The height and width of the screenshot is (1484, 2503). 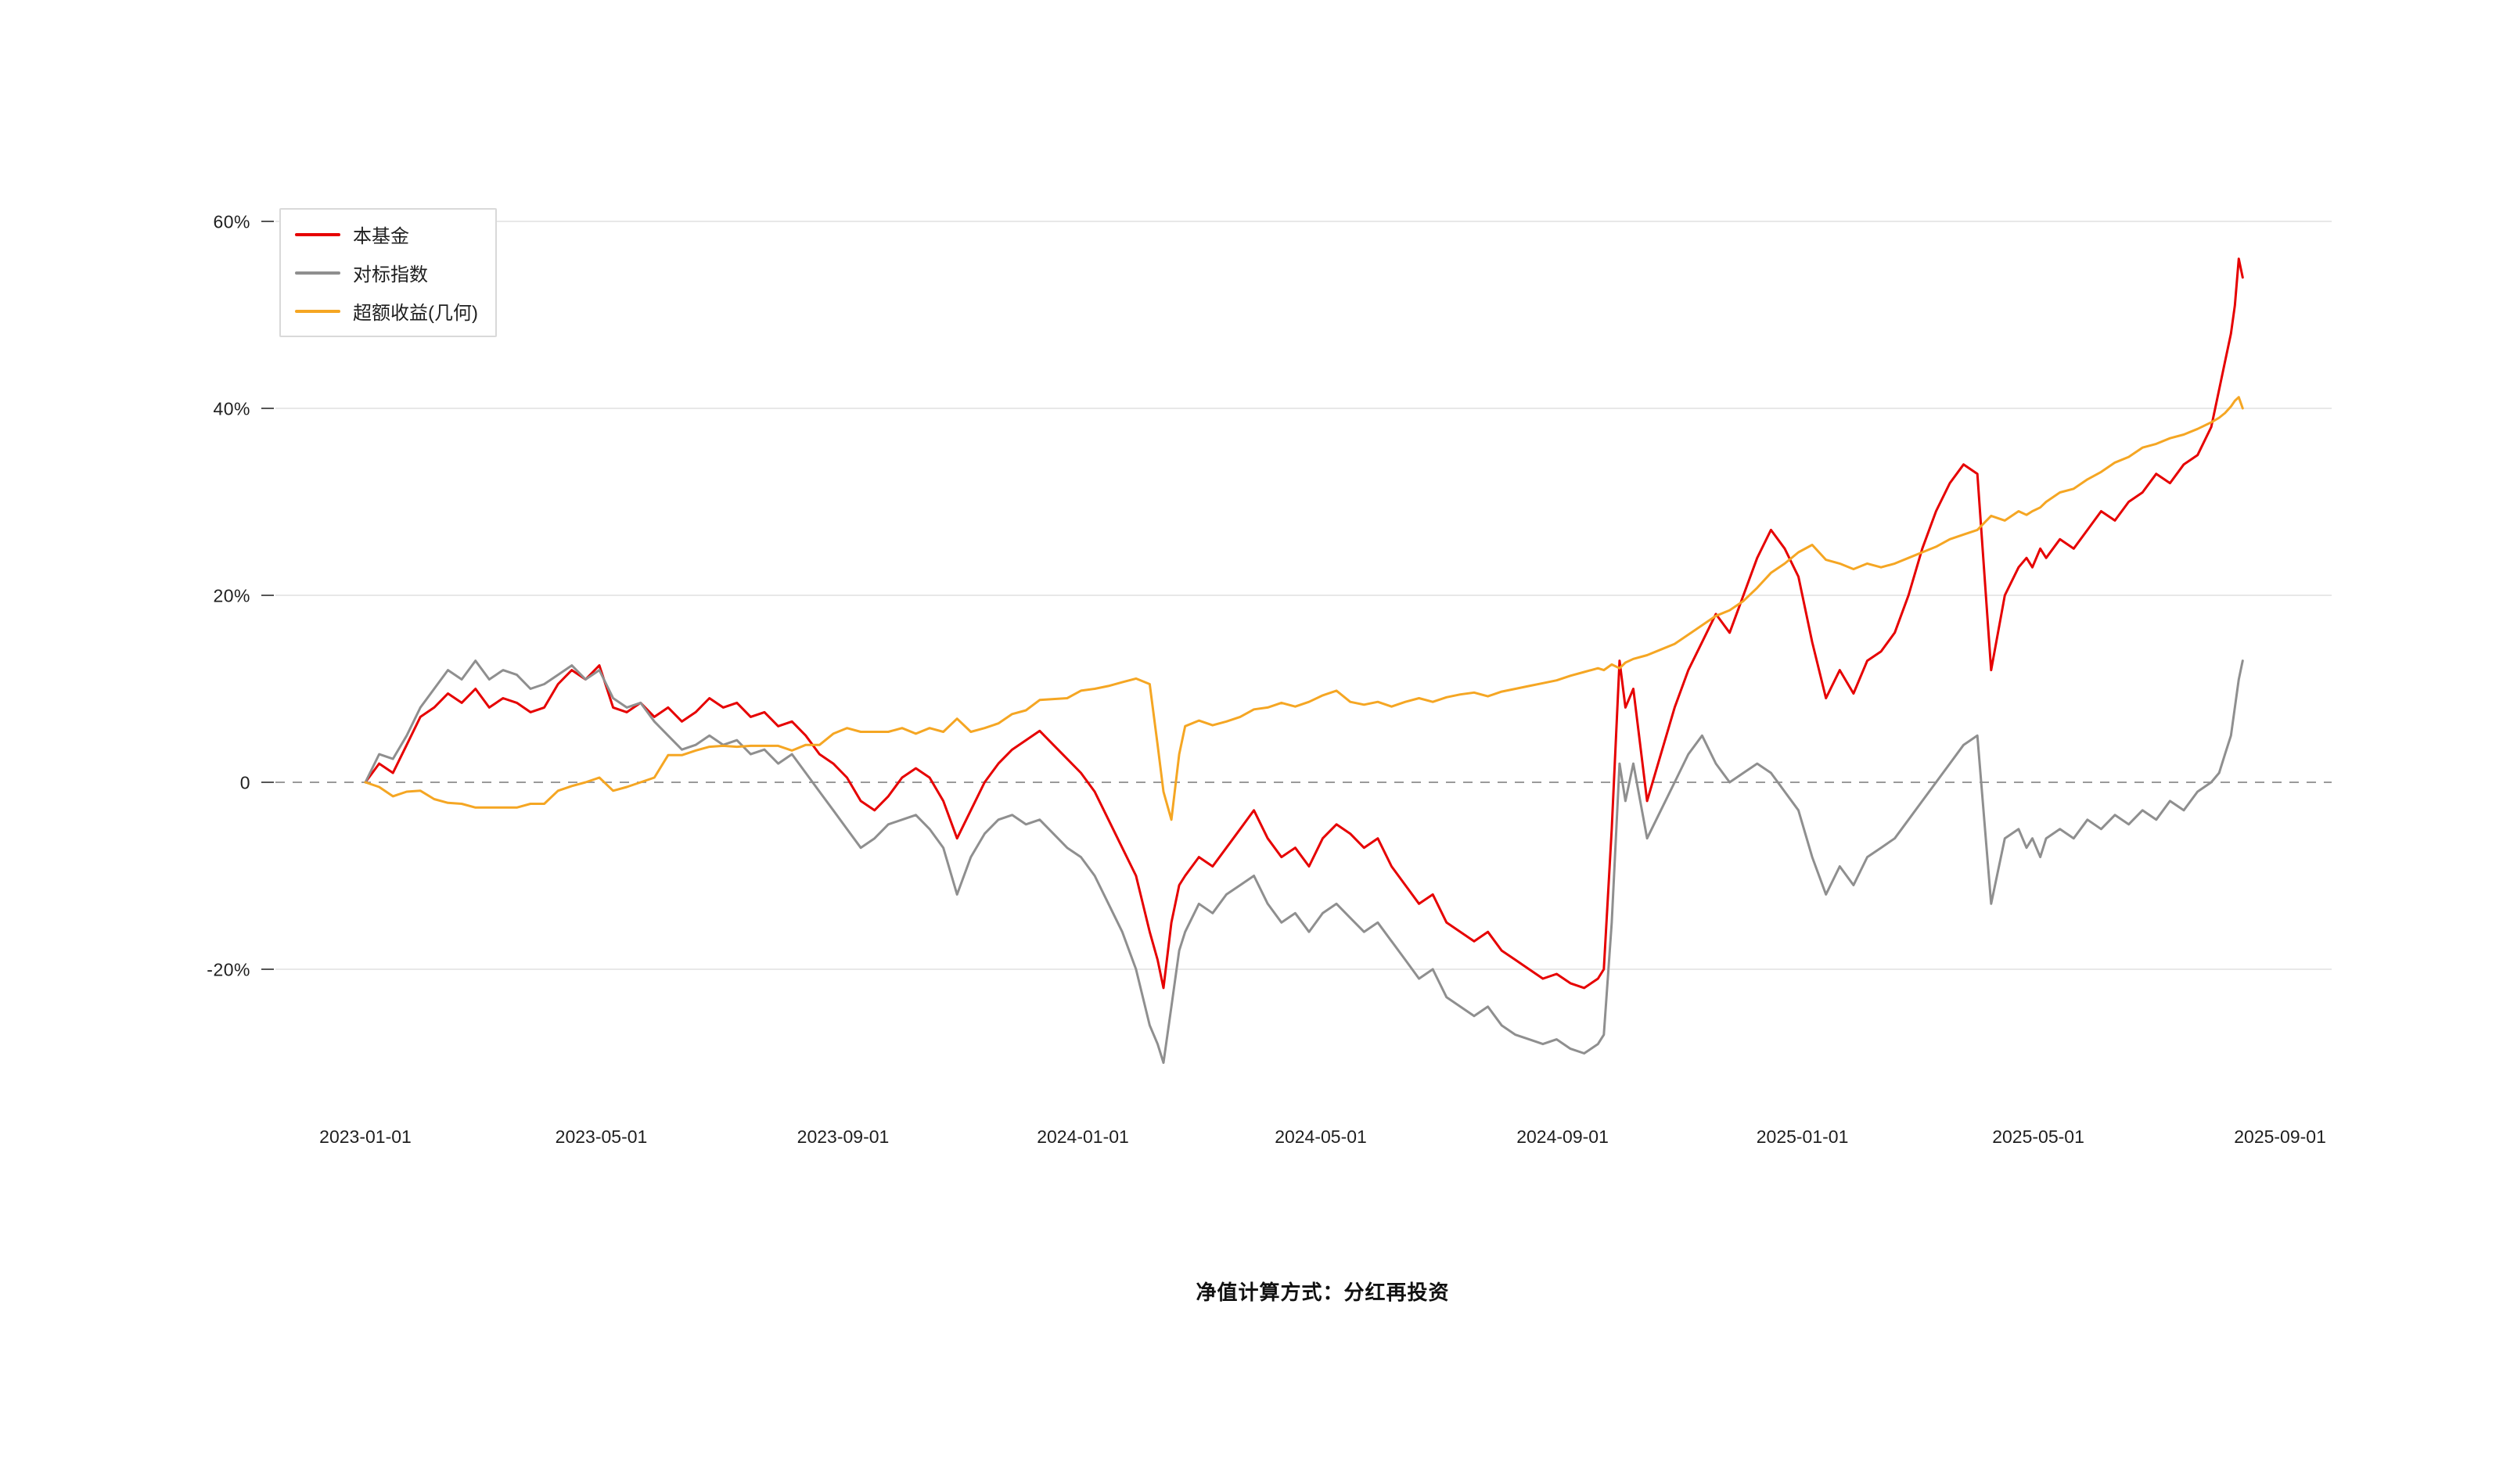 What do you see at coordinates (1802, 1136) in the screenshot?
I see `x-tick-label-6: 2025-01-01` at bounding box center [1802, 1136].